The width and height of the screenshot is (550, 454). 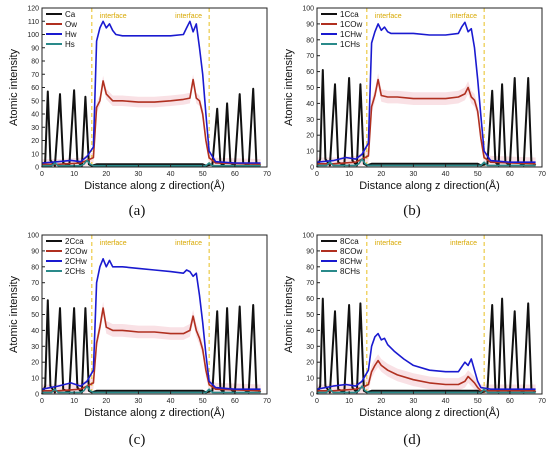 I want to click on series-line-8CHs, so click(x=426, y=389).